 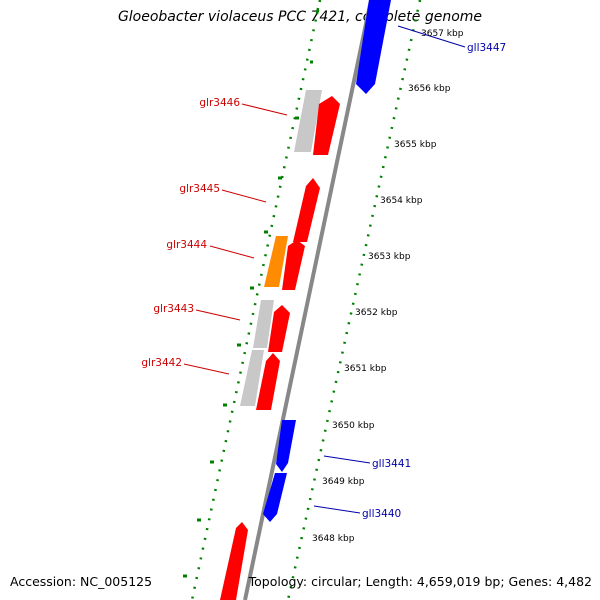 I want to click on scale-label: 3653 kbp, so click(x=389, y=257).